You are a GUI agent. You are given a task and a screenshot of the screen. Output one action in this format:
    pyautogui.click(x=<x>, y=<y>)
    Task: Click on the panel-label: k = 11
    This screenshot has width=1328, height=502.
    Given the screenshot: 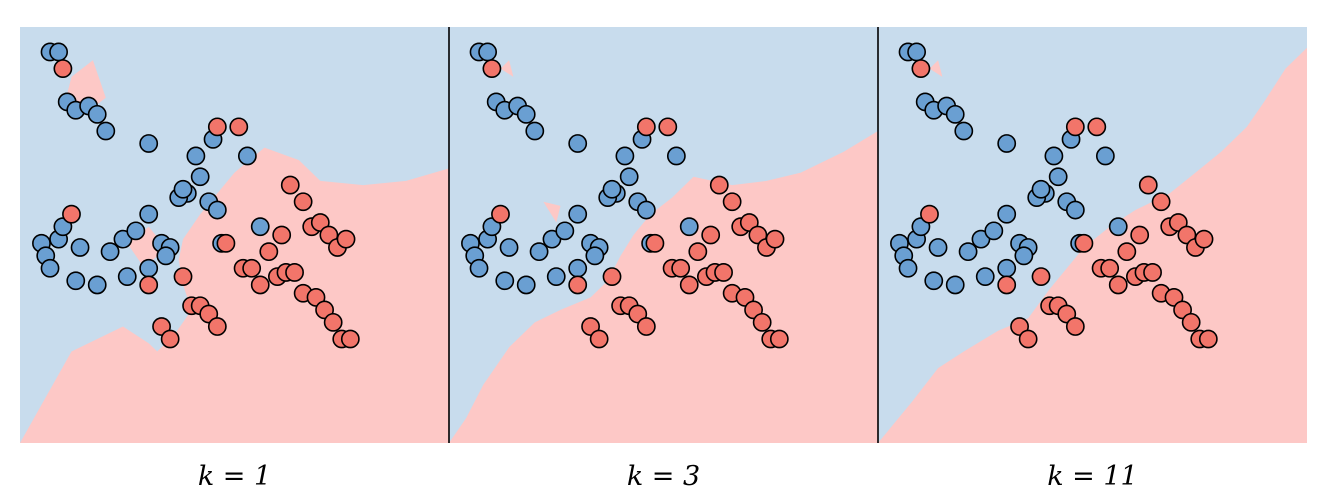 What is the action you would take?
    pyautogui.click(x=1092, y=476)
    